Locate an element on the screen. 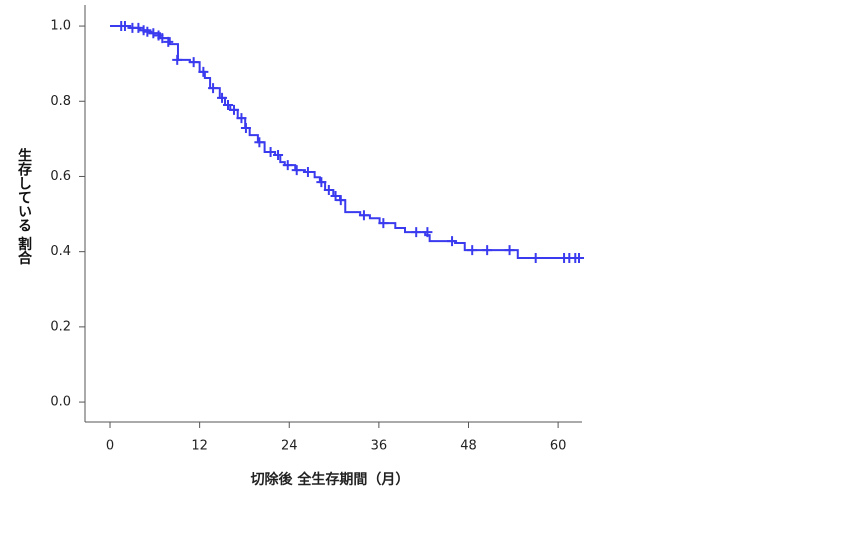 Image resolution: width=850 pixels, height=552 pixels. x-tick-label: 24 is located at coordinates (289, 446).